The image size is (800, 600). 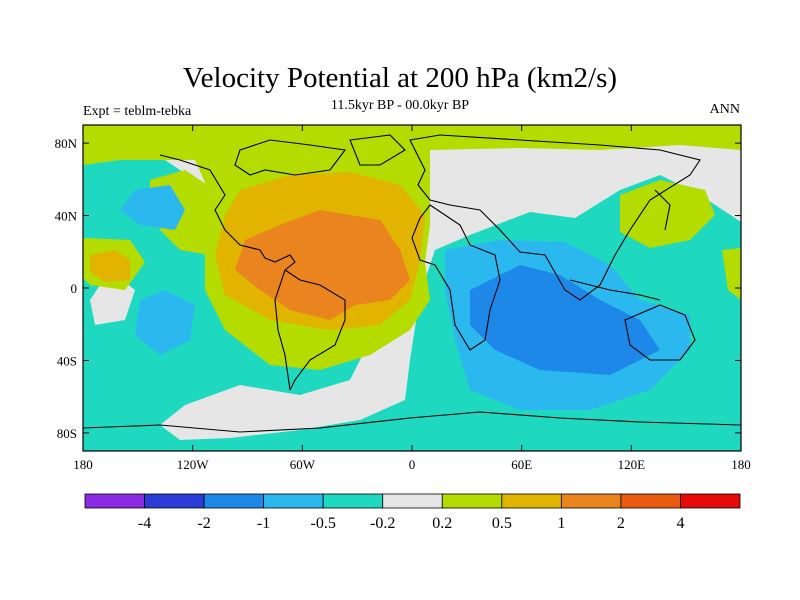 What do you see at coordinates (67, 433) in the screenshot?
I see `y-tick-label: 80S` at bounding box center [67, 433].